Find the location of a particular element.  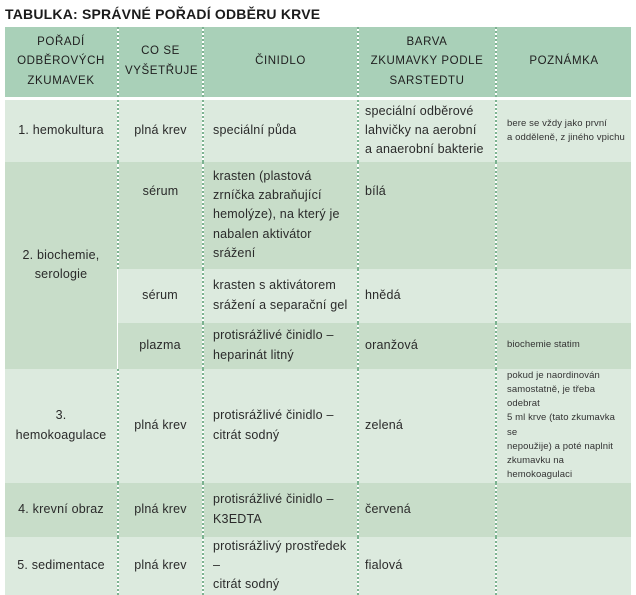

column-header-cinidlo: ČINIDLO is located at coordinates (280, 63).